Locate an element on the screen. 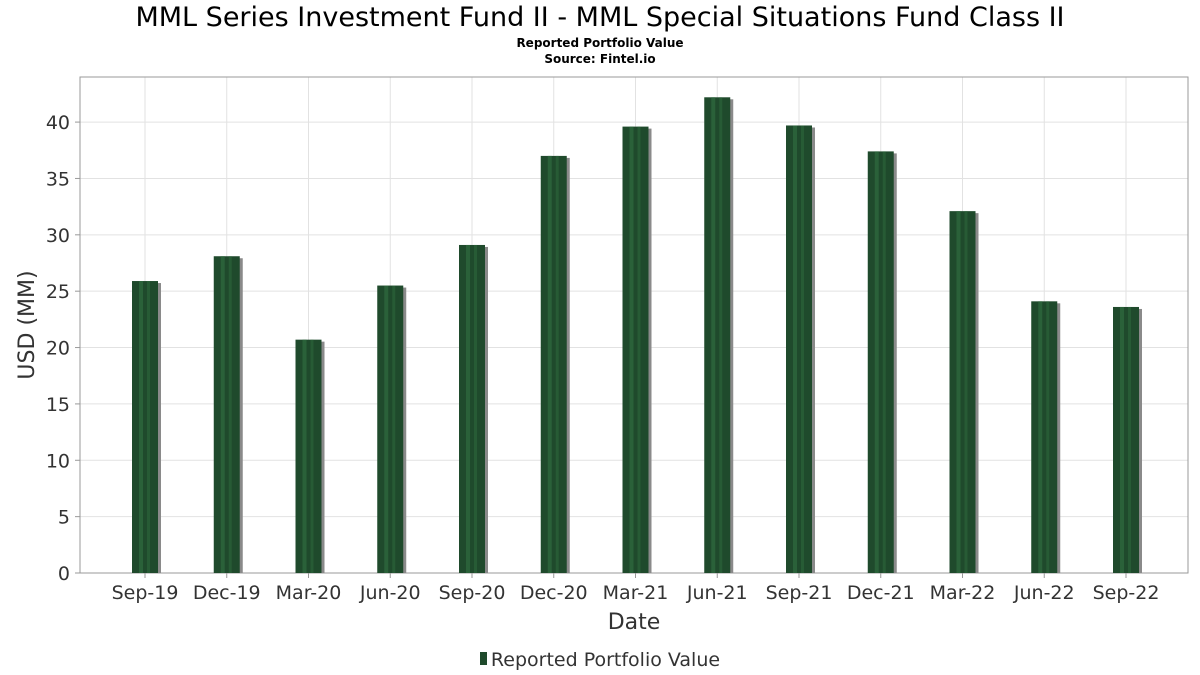  y-tick-label: 20 is located at coordinates (58, 349).